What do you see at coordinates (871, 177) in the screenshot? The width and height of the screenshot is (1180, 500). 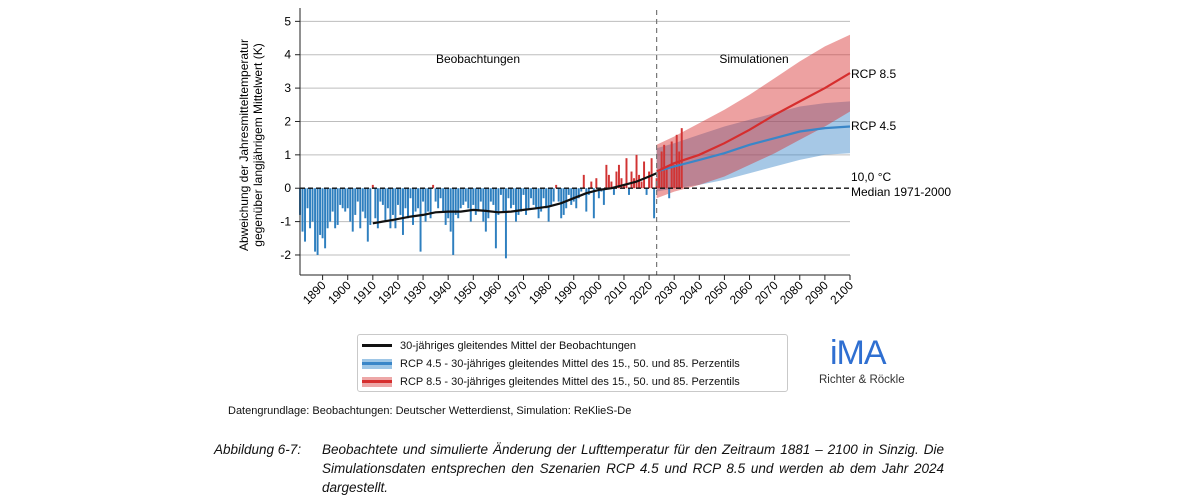 I see `median-value-label: 10,0 °C` at bounding box center [871, 177].